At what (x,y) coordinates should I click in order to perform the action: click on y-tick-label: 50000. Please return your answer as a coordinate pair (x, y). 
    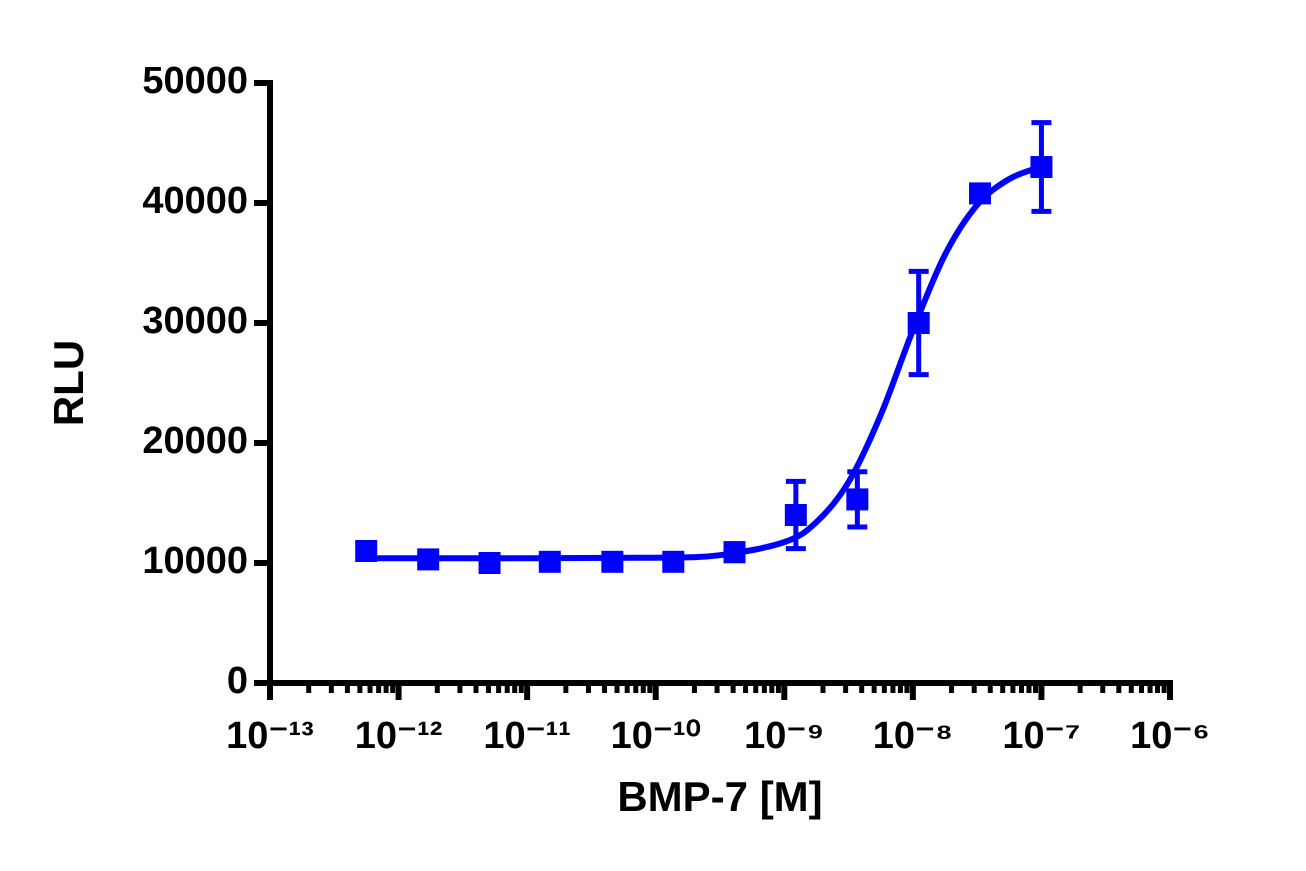
    Looking at the image, I should click on (195, 81).